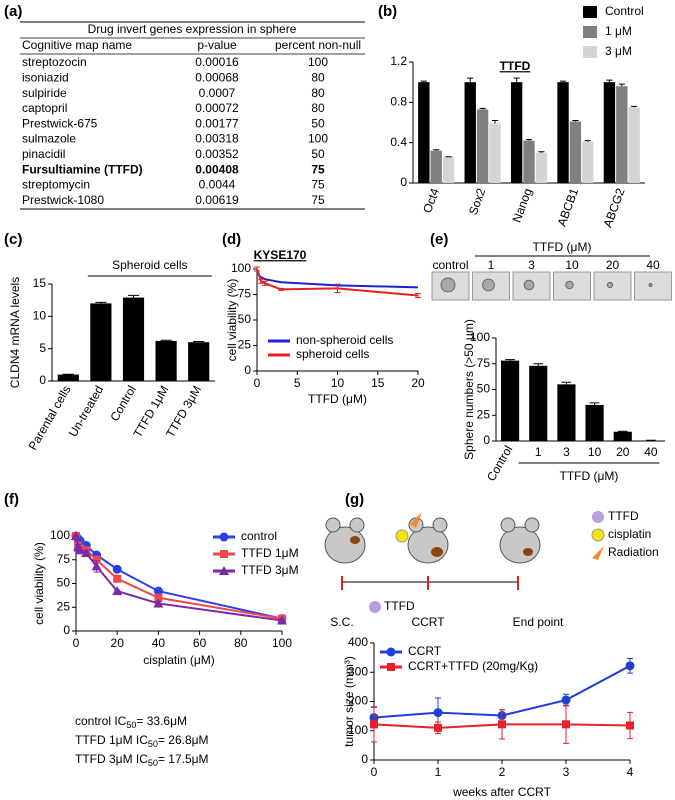 This screenshot has height=800, width=675. I want to click on x-axis-label: TTFD (μM), so click(588, 476).